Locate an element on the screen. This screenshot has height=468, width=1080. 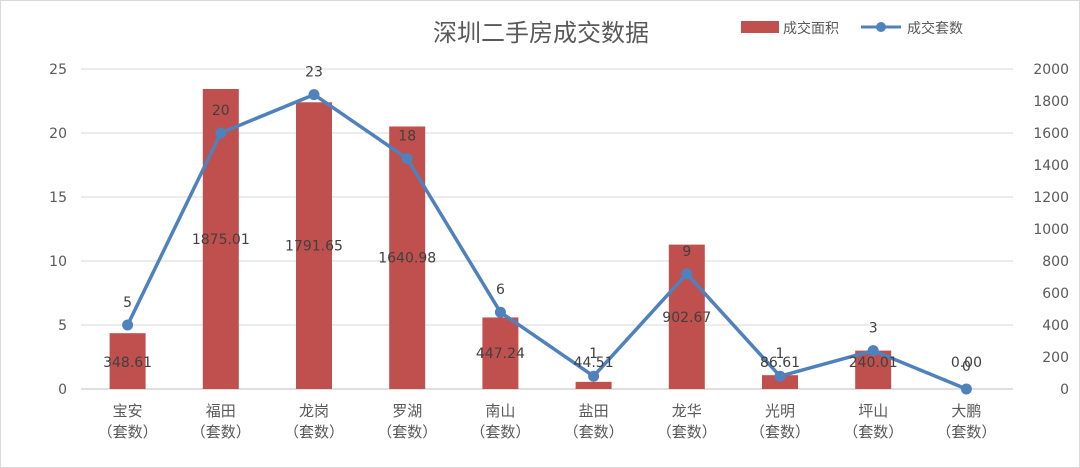
bar-data-label: 0.00 is located at coordinates (966, 363).